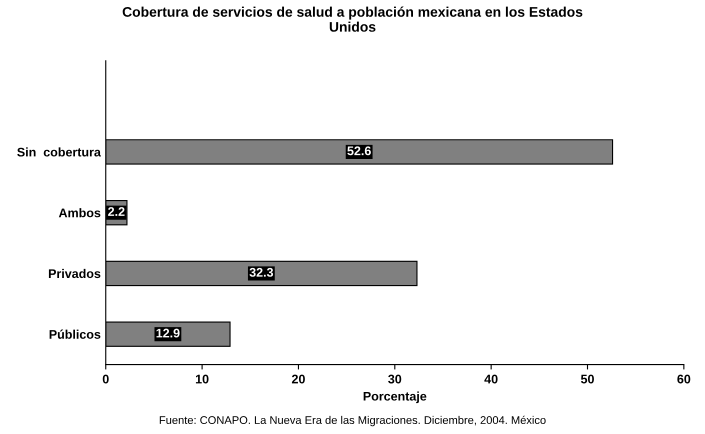  What do you see at coordinates (359, 151) in the screenshot?
I see `data-label: 52.6` at bounding box center [359, 151].